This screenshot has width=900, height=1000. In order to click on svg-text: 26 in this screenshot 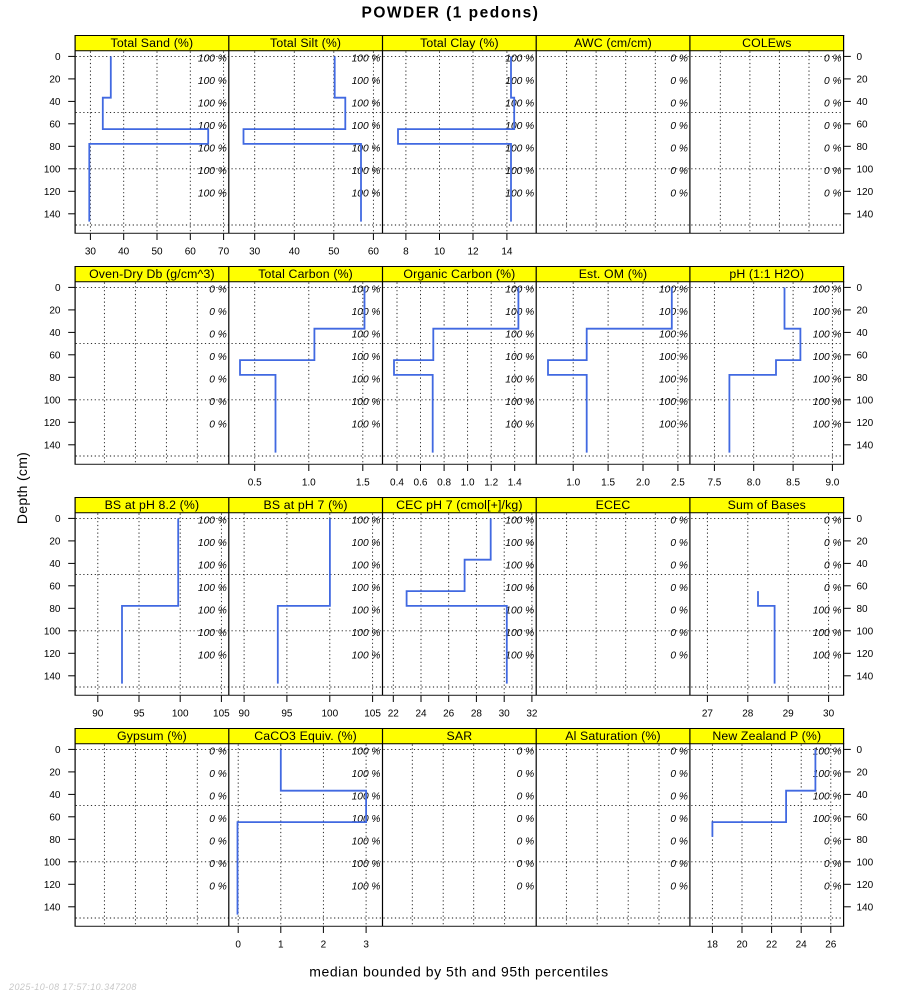, I will do `click(831, 944)`.